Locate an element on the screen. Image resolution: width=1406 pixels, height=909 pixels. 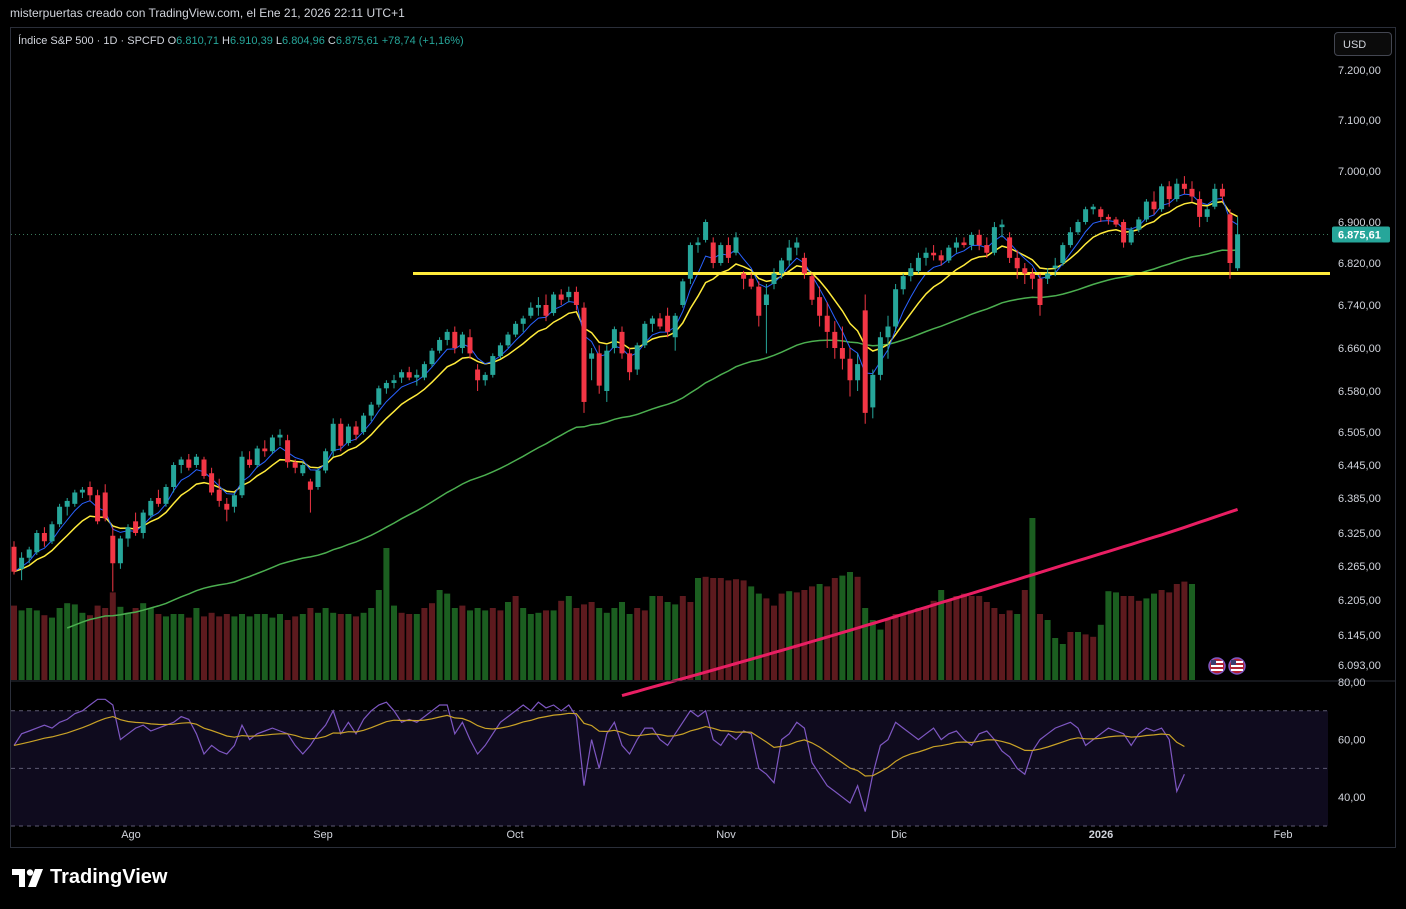
us-flag-icon is located at coordinates (1237, 666).